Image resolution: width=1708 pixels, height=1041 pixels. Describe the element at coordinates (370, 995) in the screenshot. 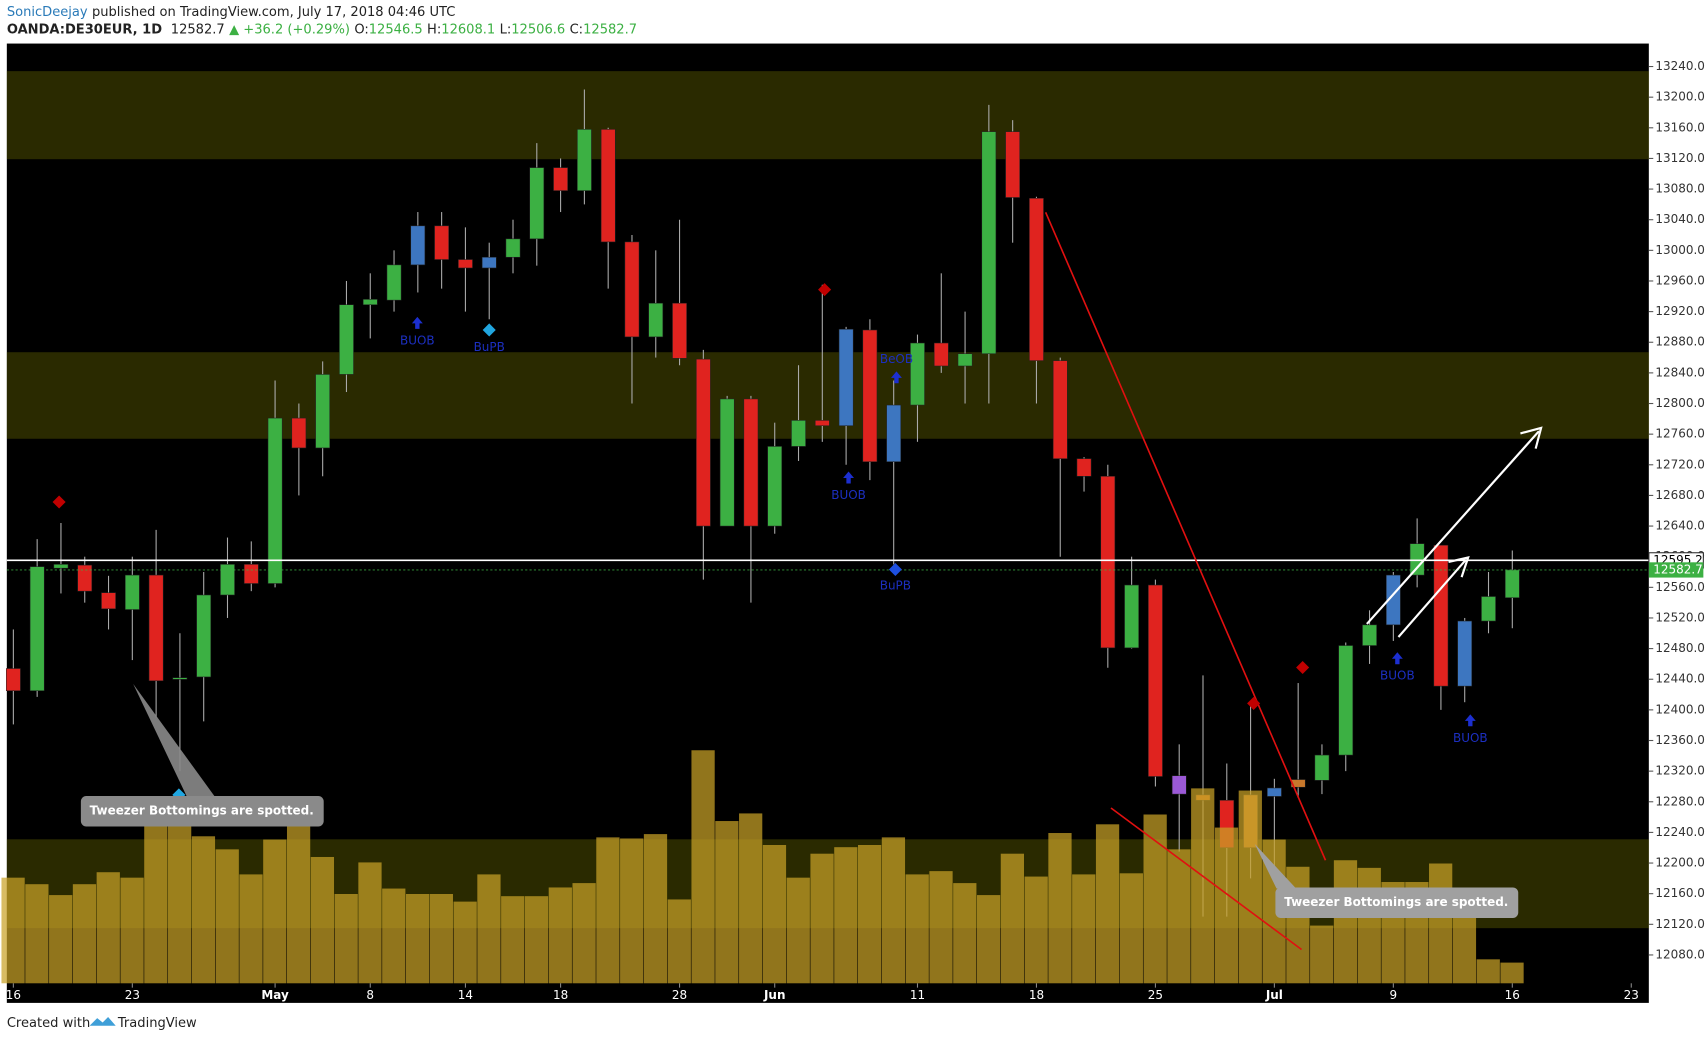

I see `x-tick-label: 8` at that location.